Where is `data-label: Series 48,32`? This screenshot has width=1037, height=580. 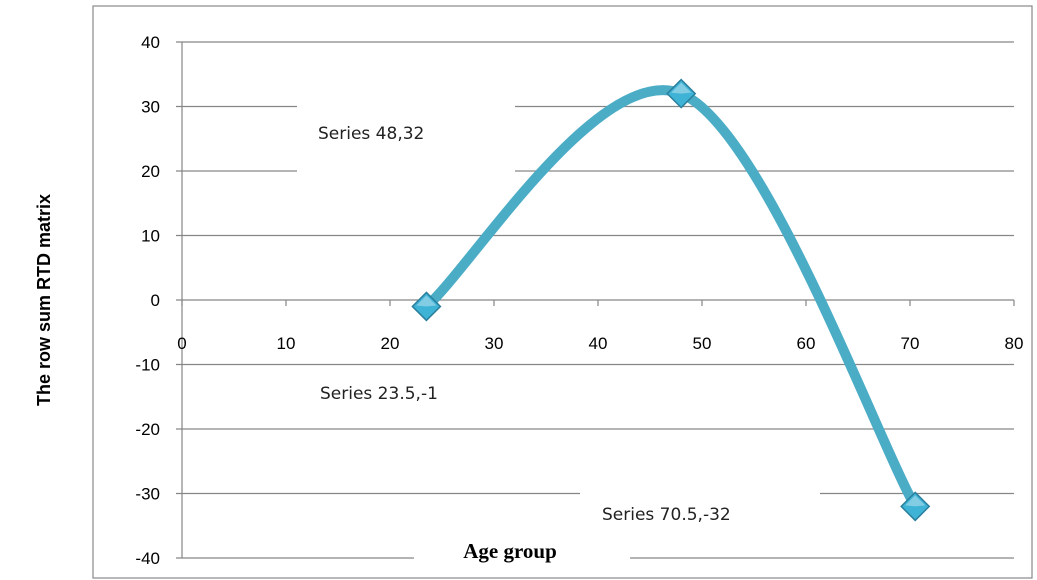
data-label: Series 48,32 is located at coordinates (371, 134).